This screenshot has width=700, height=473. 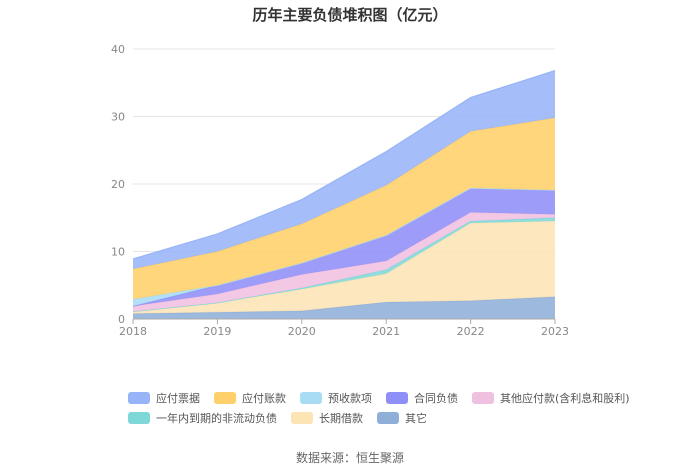 I want to click on legend-row-1: 应付票据 应付账款 预收款项 合同负债 其他应付款(含利息和股利), so click(x=379, y=398).